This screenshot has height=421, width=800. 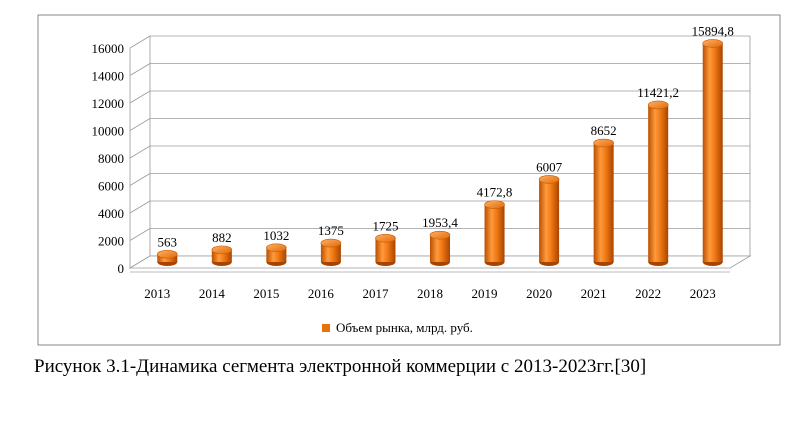 What do you see at coordinates (108, 48) in the screenshot?
I see `y-tick-label: 16000` at bounding box center [108, 48].